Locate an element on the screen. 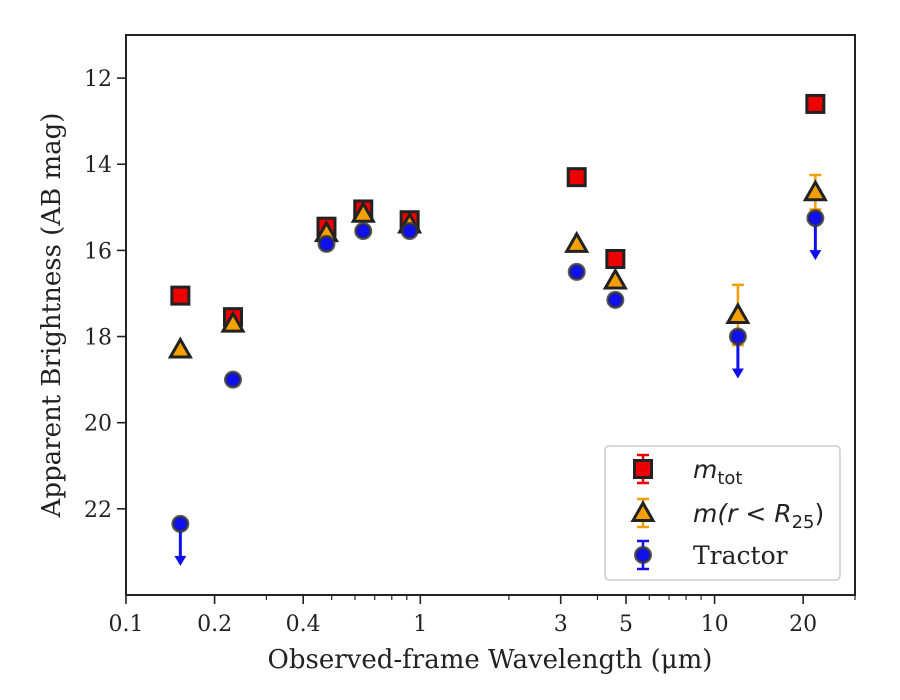 The height and width of the screenshot is (700, 900). x-tick-label: 20 is located at coordinates (803, 624).